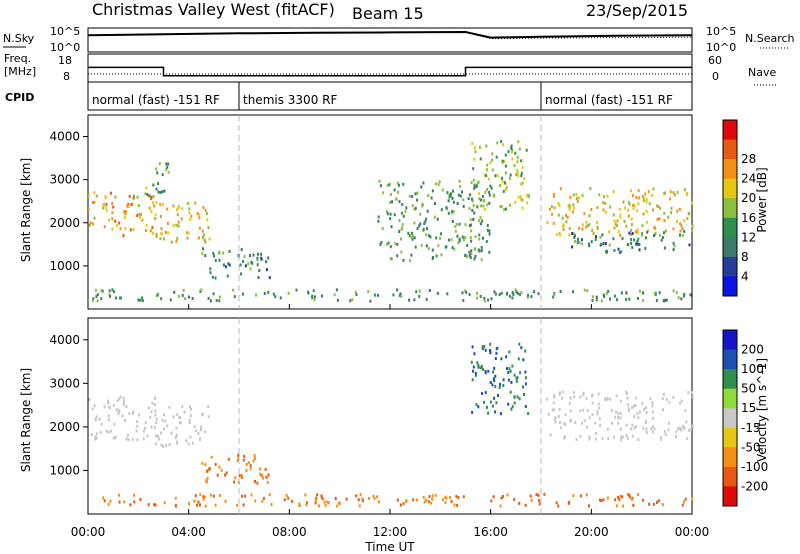 The height and width of the screenshot is (554, 800). What do you see at coordinates (754, 467) in the screenshot?
I see `colorbar-tick-label: -100` at bounding box center [754, 467].